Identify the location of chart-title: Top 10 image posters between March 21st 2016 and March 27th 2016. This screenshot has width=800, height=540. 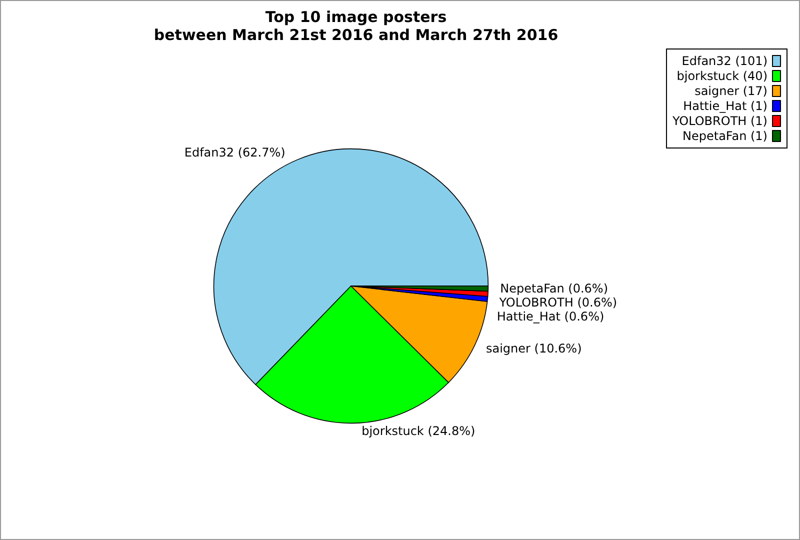
(356, 26).